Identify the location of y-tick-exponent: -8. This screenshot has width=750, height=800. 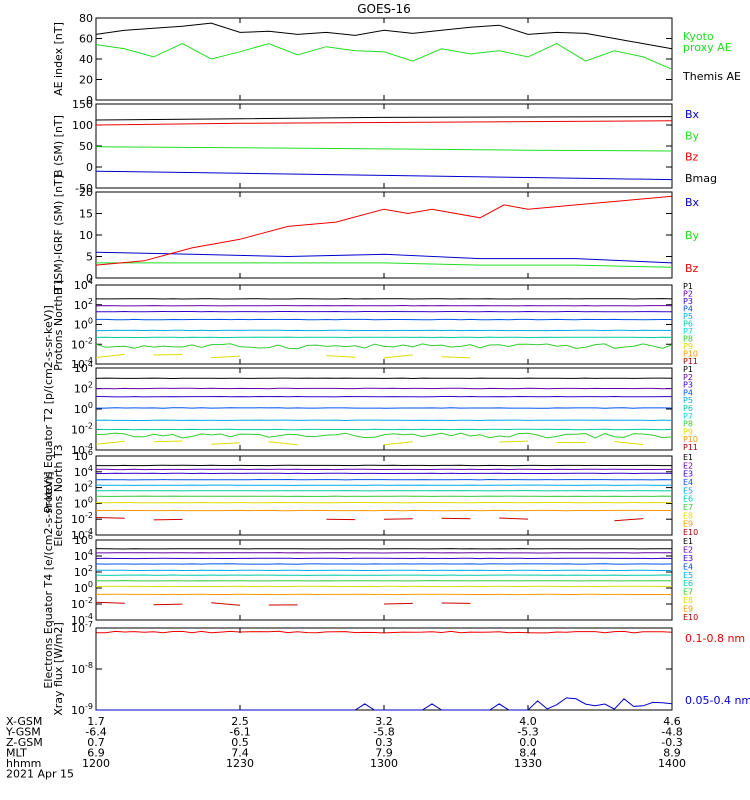
(89, 665).